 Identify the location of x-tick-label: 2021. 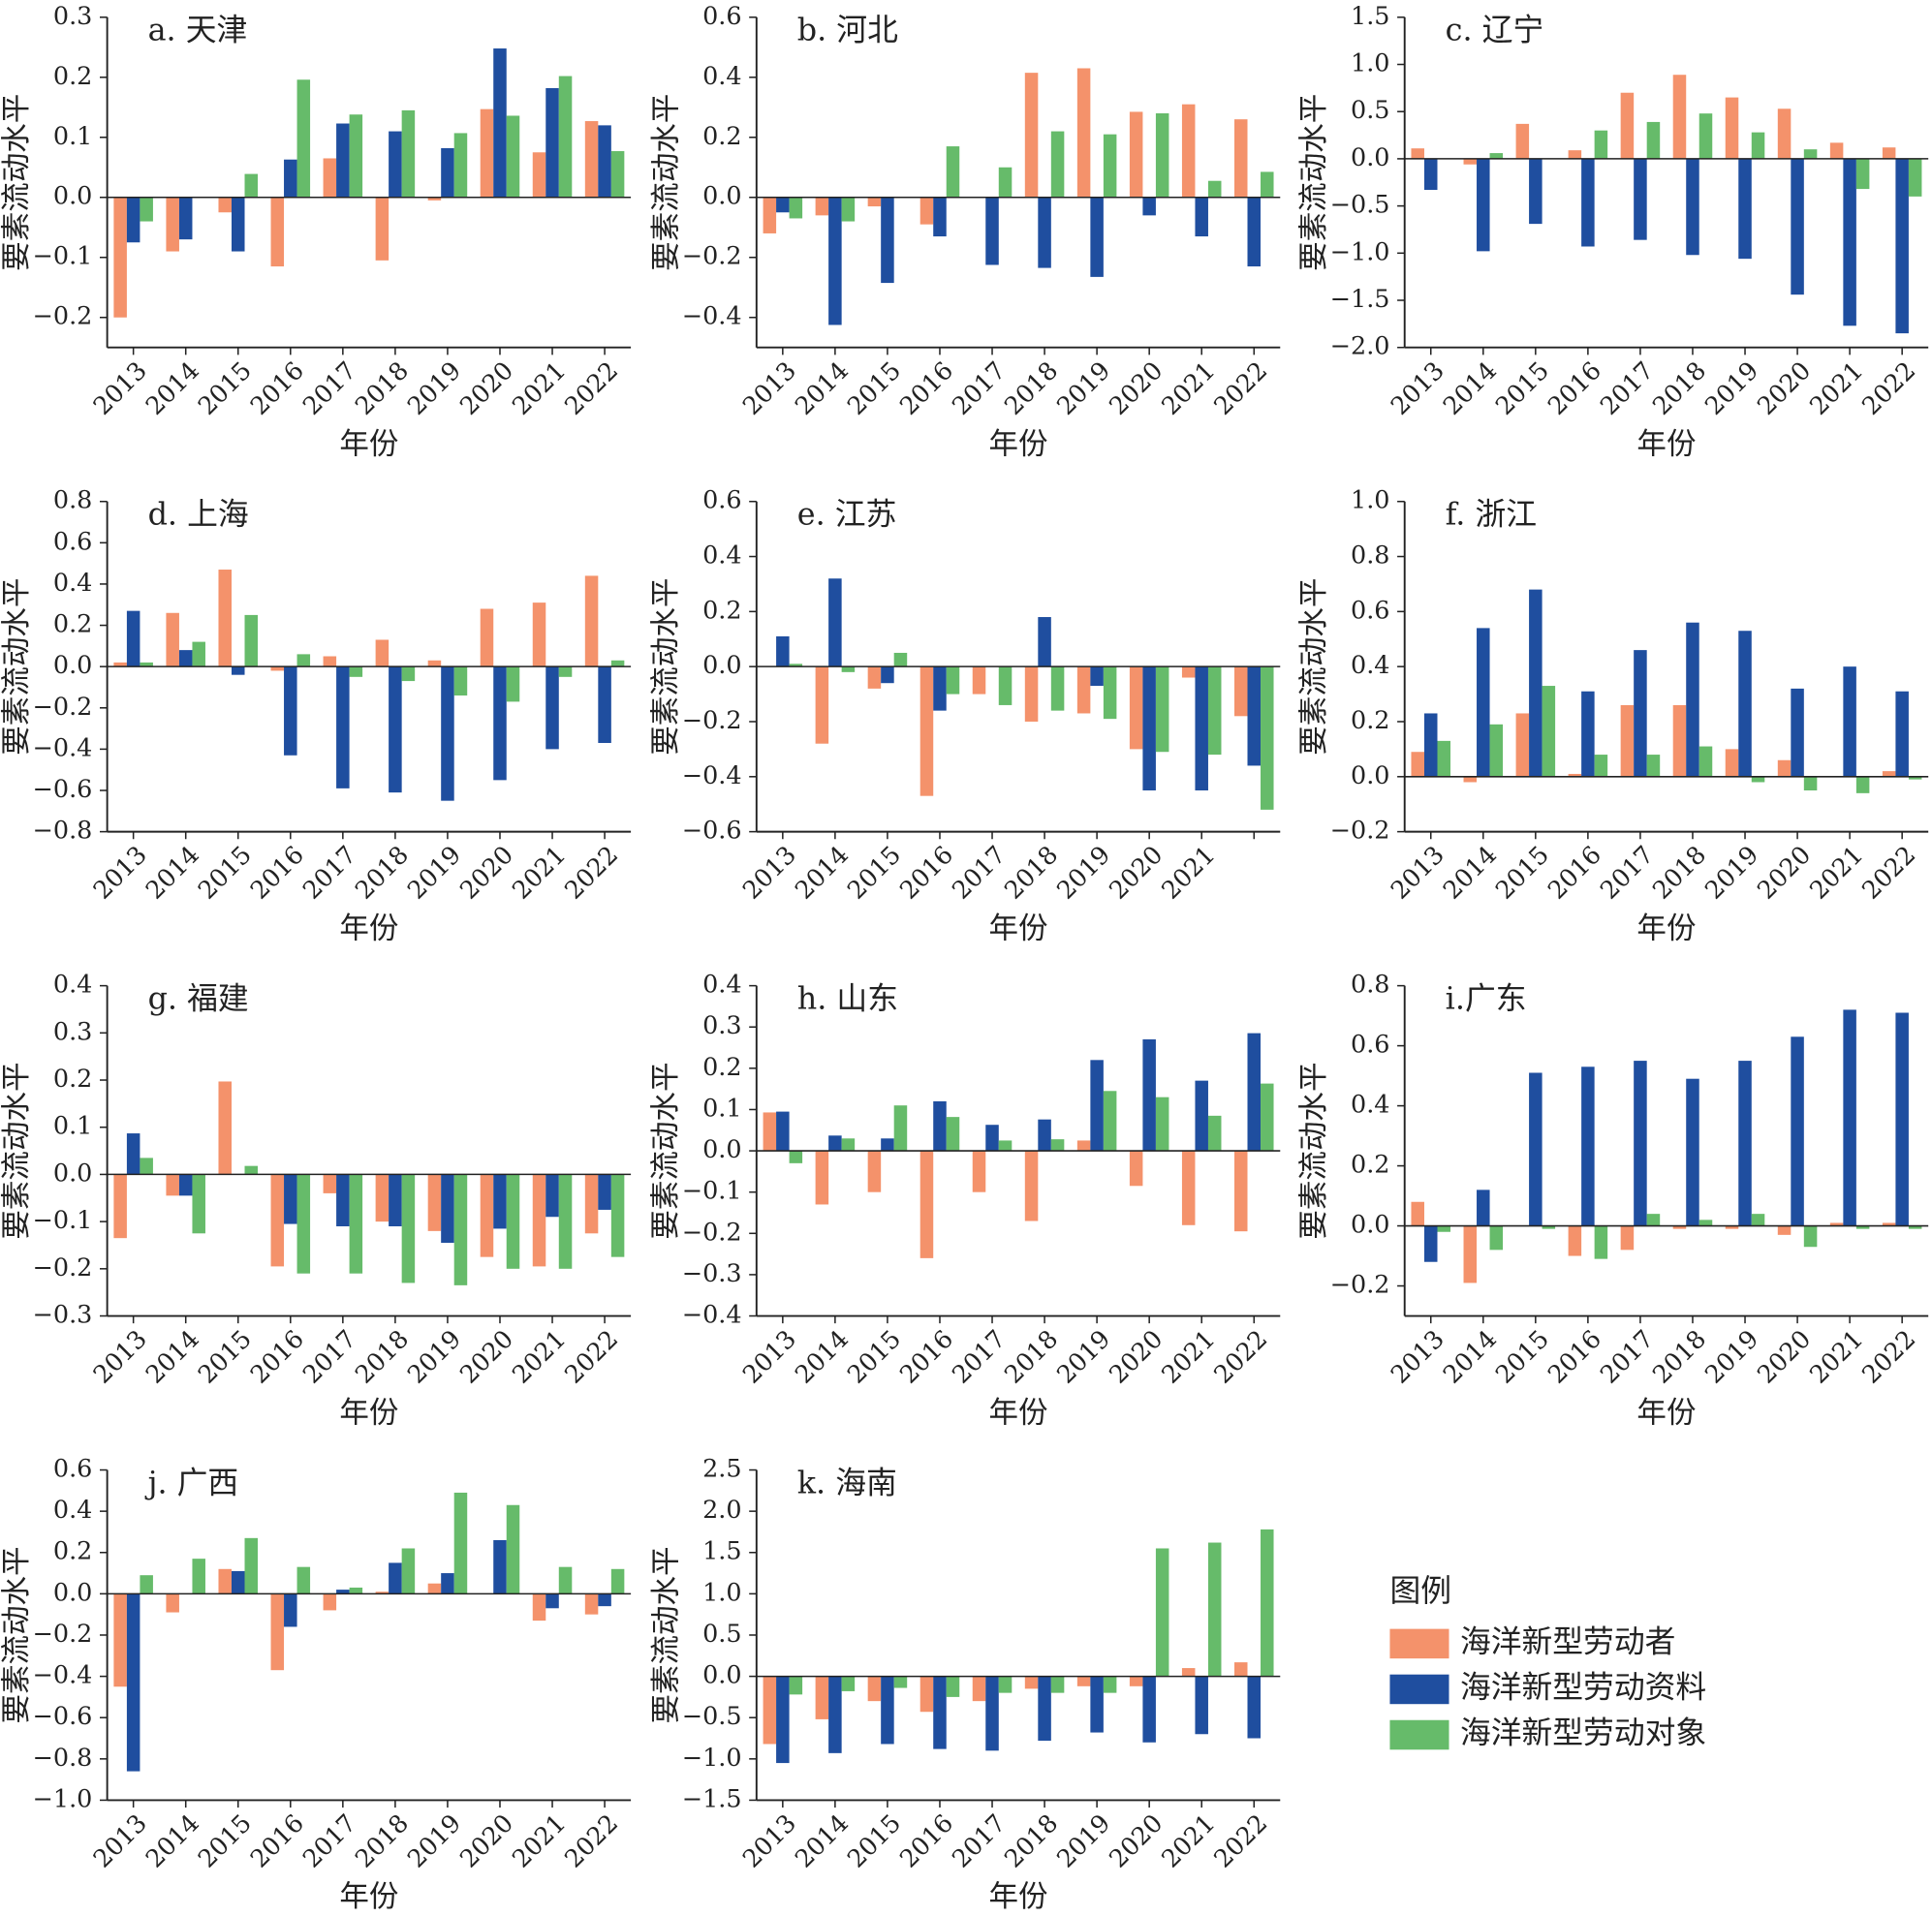
(1836, 872).